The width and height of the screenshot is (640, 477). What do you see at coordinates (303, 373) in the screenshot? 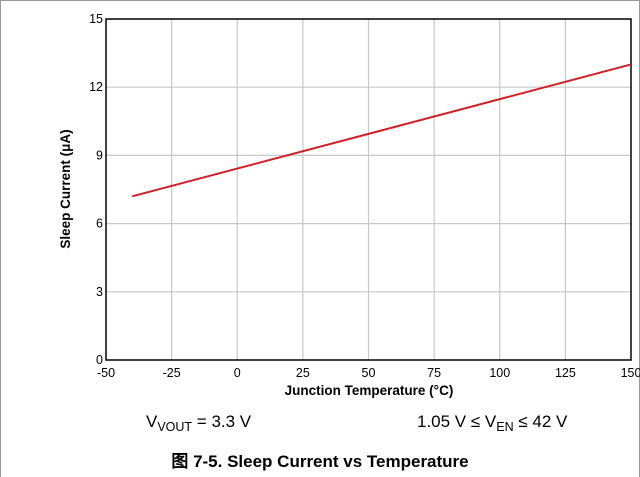
I see `x-tick-label: 25` at bounding box center [303, 373].